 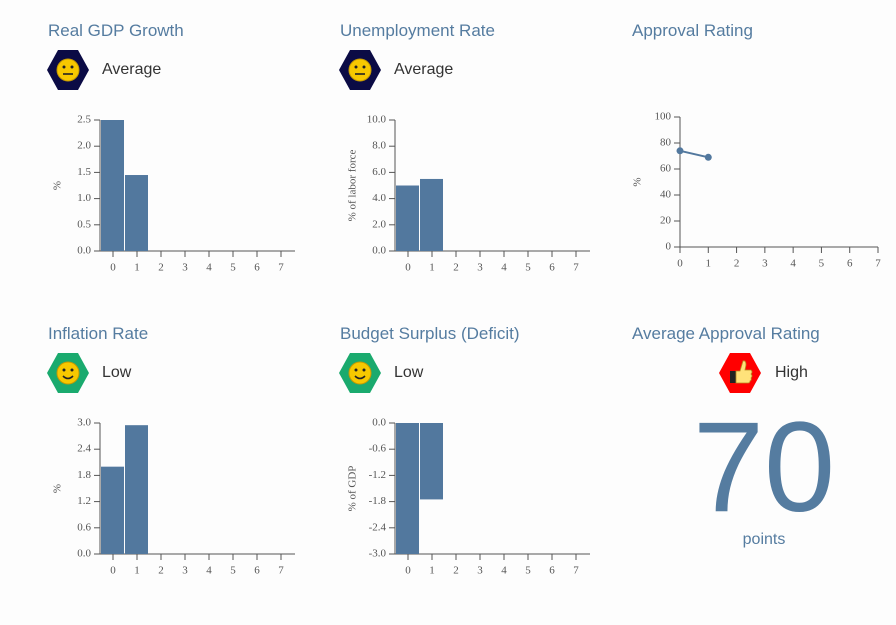 I want to click on y-tick-label: 8.0, so click(x=379, y=146).